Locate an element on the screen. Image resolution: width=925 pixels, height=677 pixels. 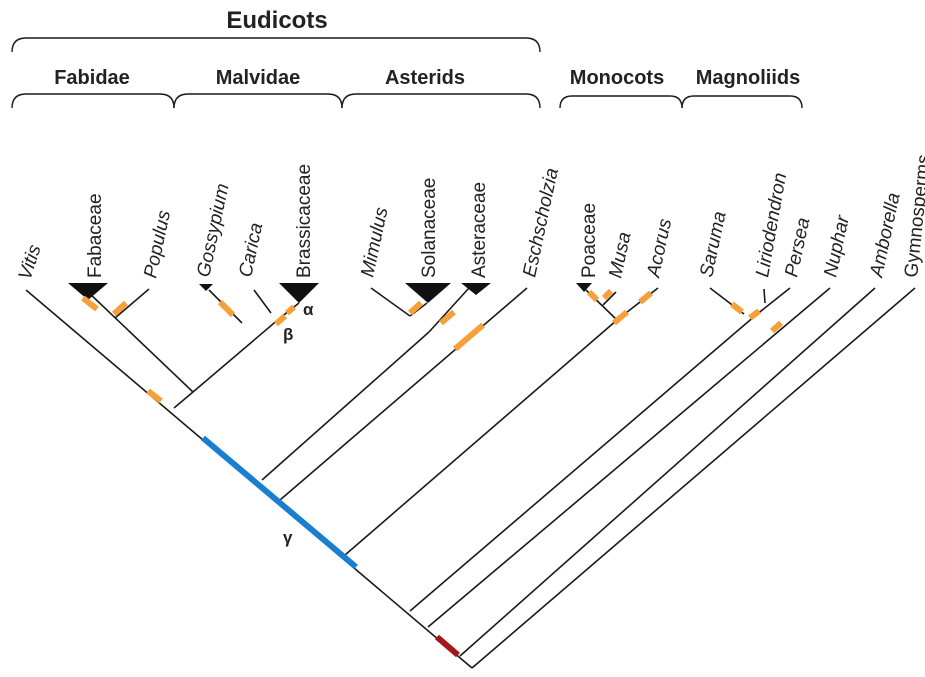
asterids-label: Asterids is located at coordinates (425, 78).